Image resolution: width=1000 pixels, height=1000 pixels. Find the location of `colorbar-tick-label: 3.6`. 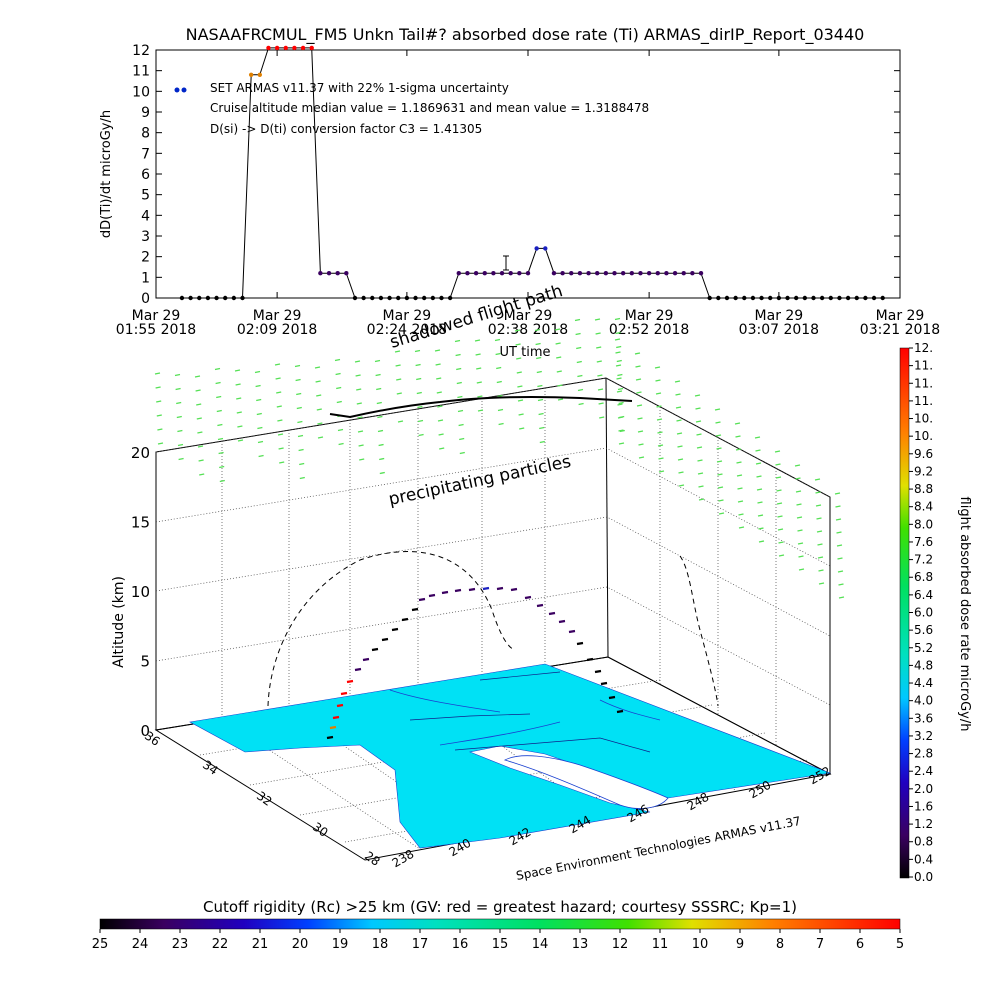

colorbar-tick-label: 3.6 is located at coordinates (923, 718).